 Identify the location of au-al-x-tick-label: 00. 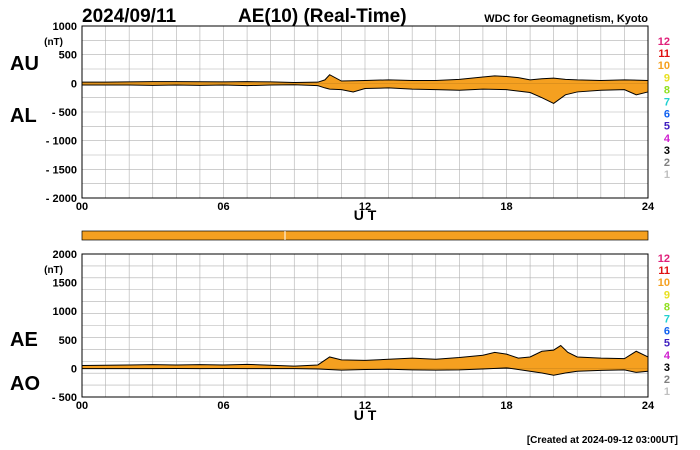
(82, 207).